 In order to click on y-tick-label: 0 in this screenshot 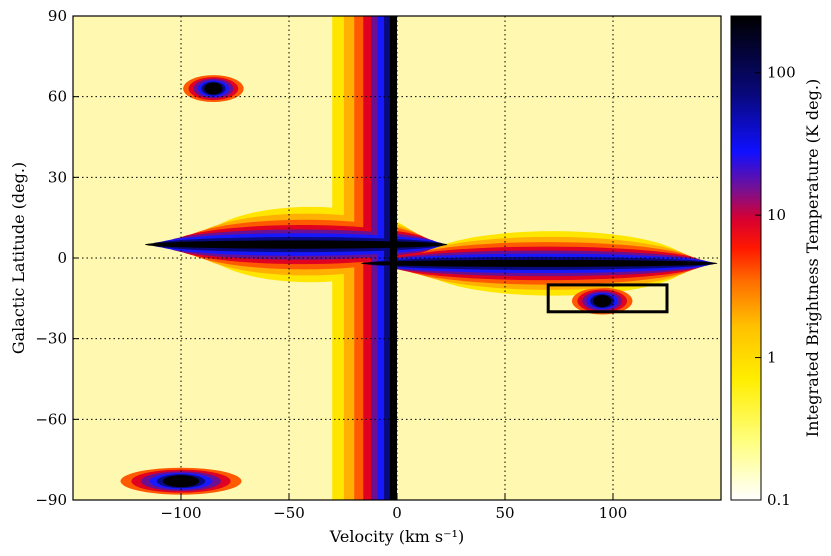, I will do `click(62, 258)`.